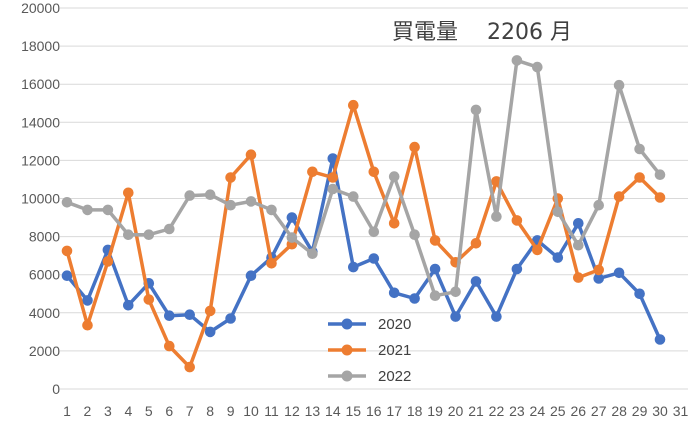  I want to click on x-tick-label-11: 11, so click(271, 411).